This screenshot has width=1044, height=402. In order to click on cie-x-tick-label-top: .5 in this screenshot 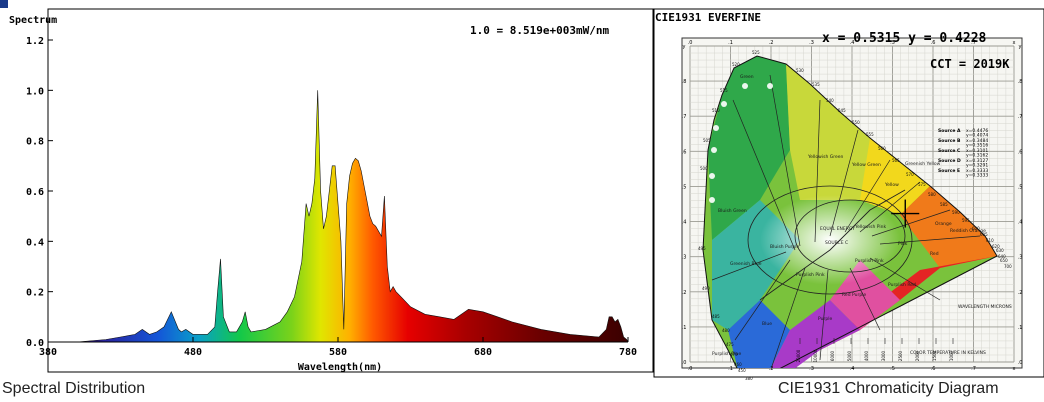, I will do `click(892, 43)`.